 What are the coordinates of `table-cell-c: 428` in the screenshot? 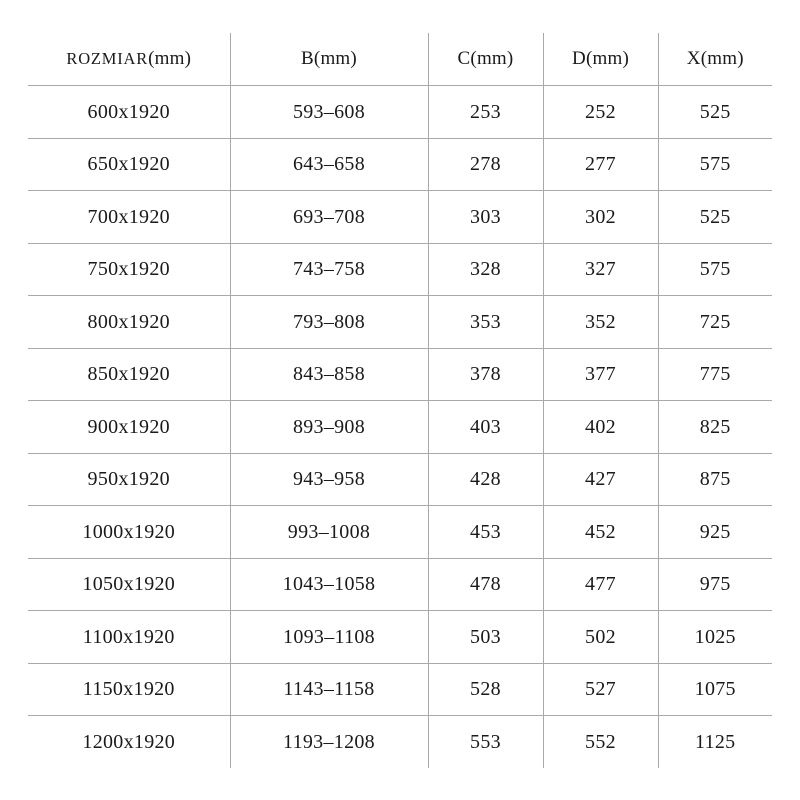 It's located at (486, 479).